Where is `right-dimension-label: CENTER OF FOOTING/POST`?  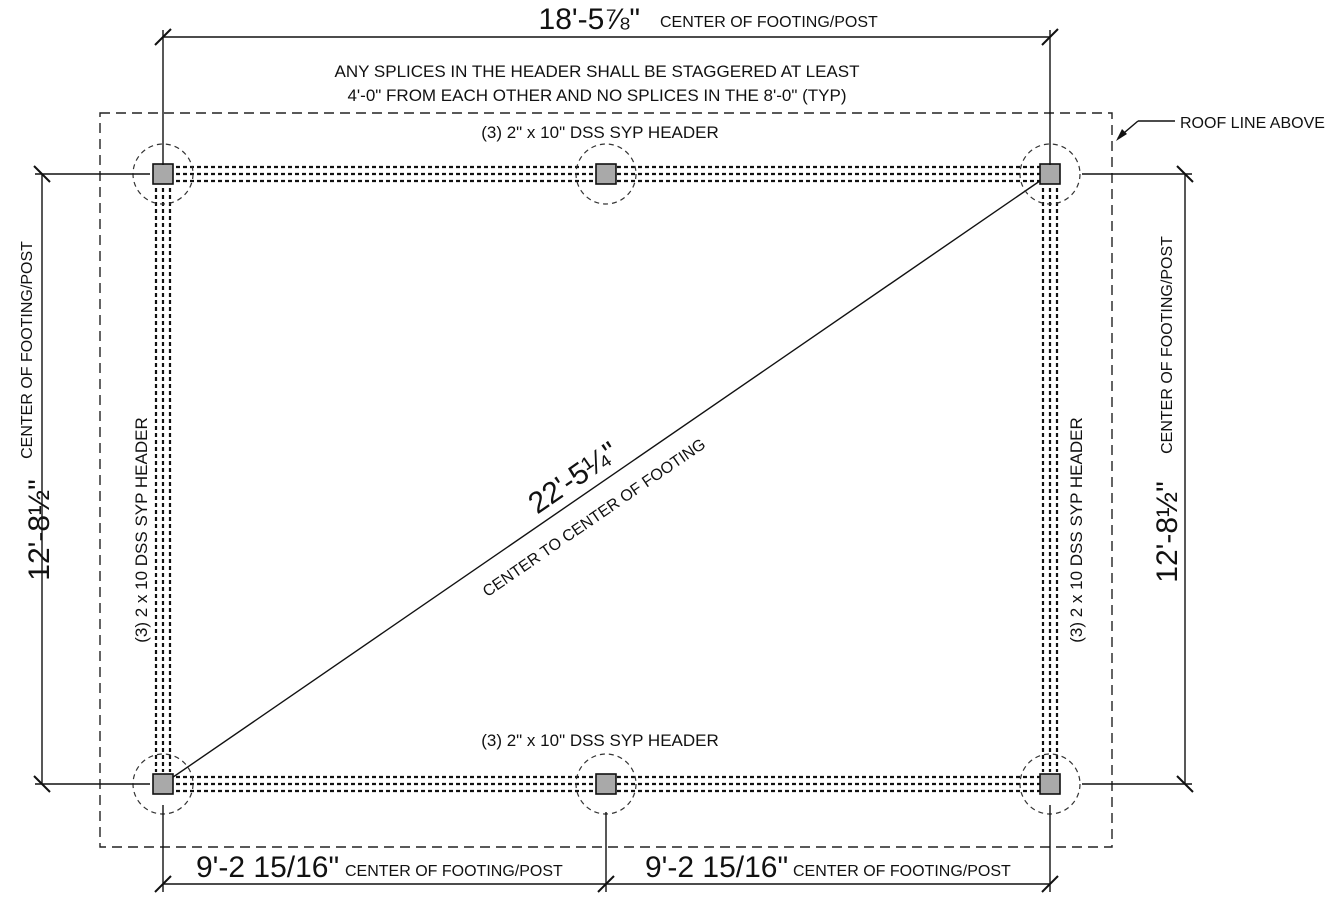
right-dimension-label: CENTER OF FOOTING/POST is located at coordinates (1167, 345).